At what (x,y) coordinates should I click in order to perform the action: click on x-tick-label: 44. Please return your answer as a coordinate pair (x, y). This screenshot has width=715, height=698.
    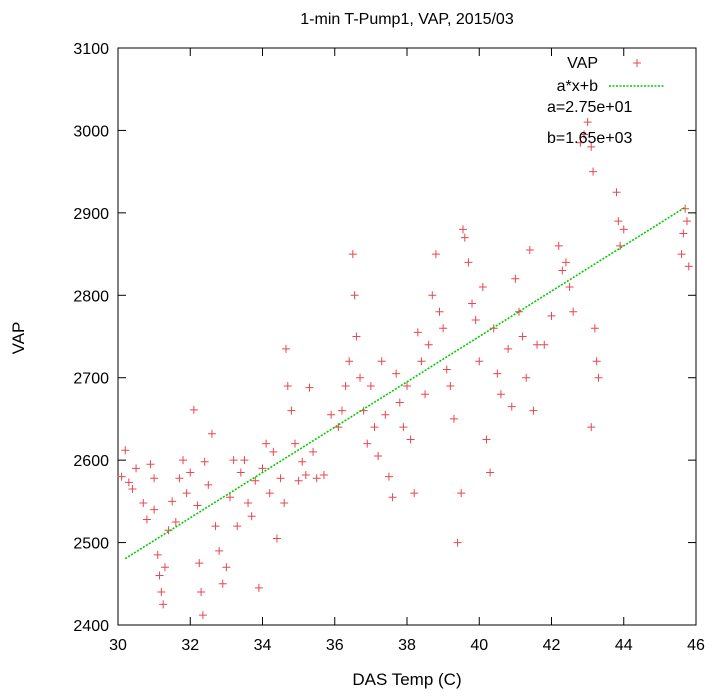
    Looking at the image, I should click on (624, 645).